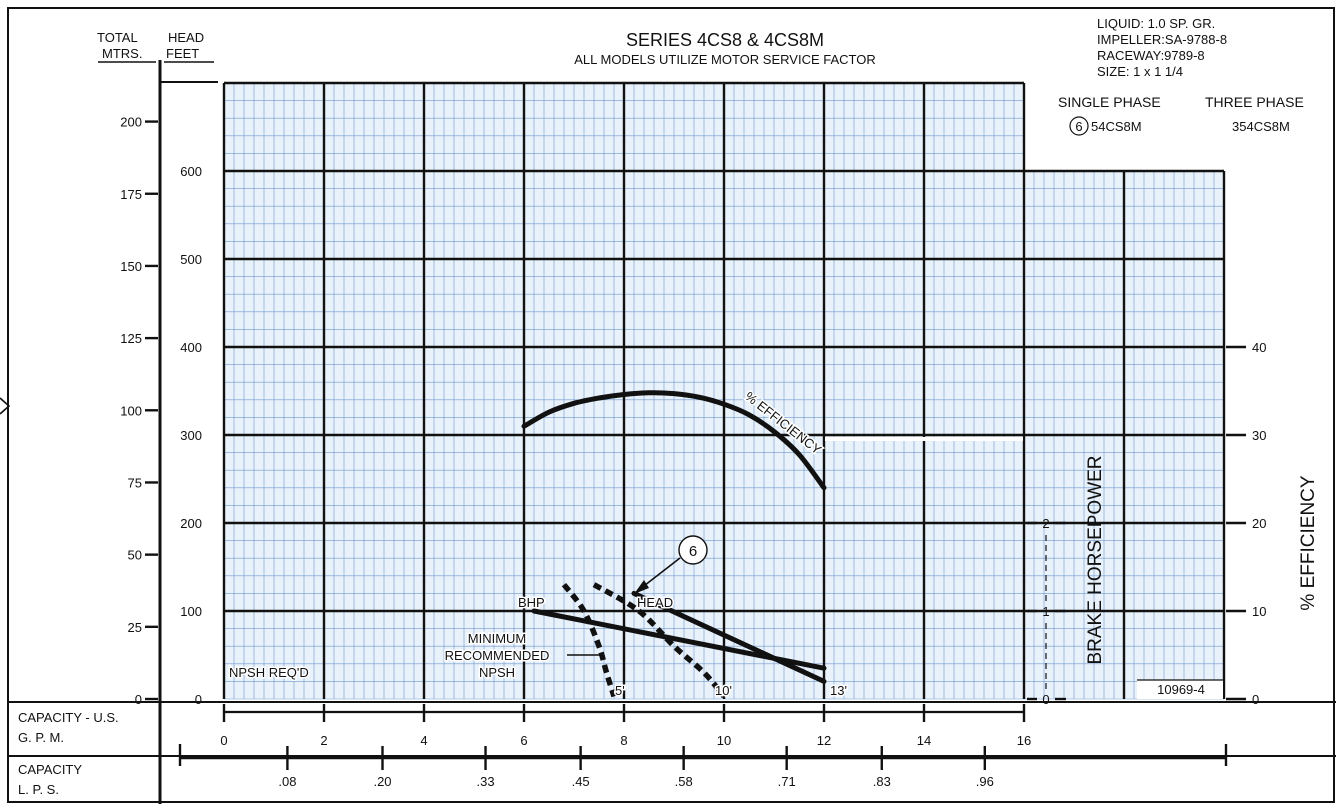 This screenshot has width=1336, height=804. What do you see at coordinates (497, 655) in the screenshot?
I see `minimum-npsh-label: RECOMMENDED` at bounding box center [497, 655].